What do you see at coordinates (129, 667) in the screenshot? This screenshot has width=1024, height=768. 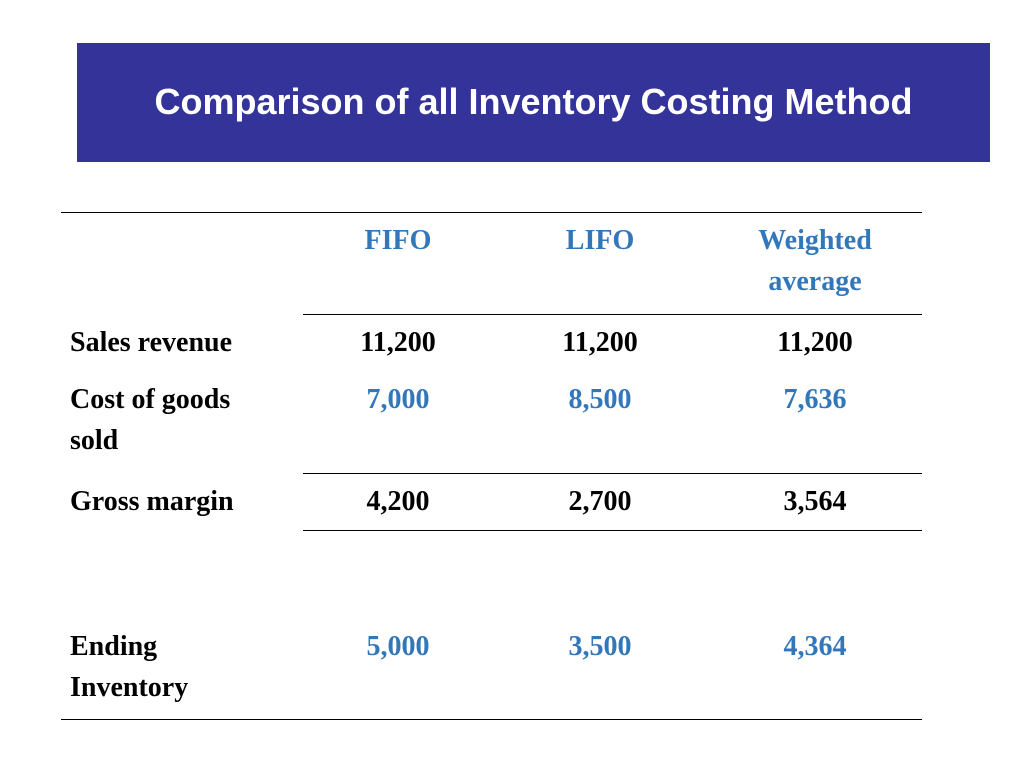 I see `row-label-ending-inventory: Ending Inventory` at bounding box center [129, 667].